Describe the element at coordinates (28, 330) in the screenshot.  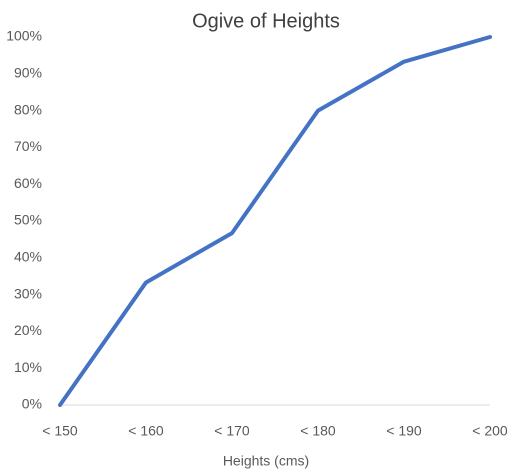
I see `y-tick-label: 20%` at that location.